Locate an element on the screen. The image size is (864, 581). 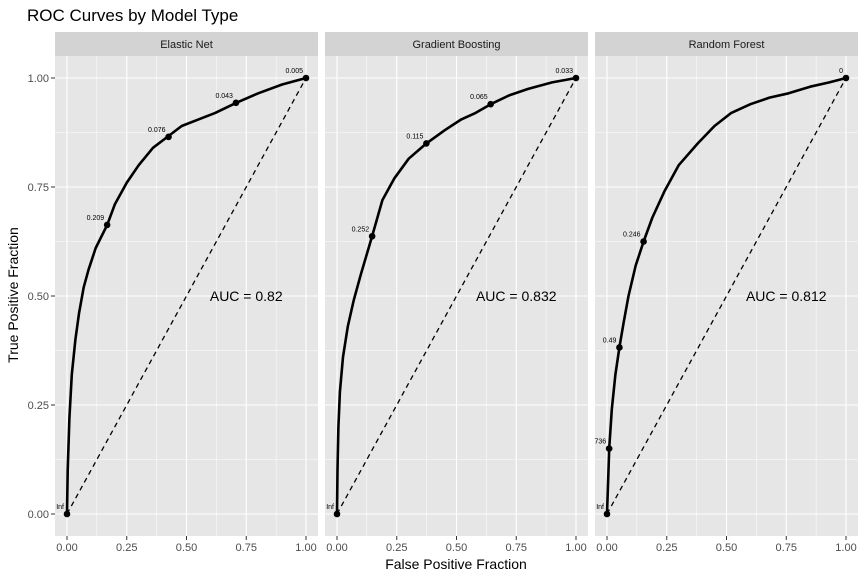
facet-strip-label: Random Forest is located at coordinates (727, 45).